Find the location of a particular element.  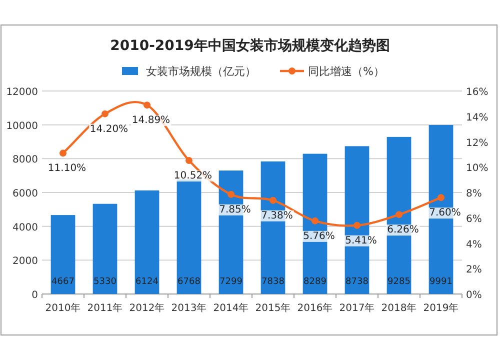

data-label: 7838 is located at coordinates (273, 282).